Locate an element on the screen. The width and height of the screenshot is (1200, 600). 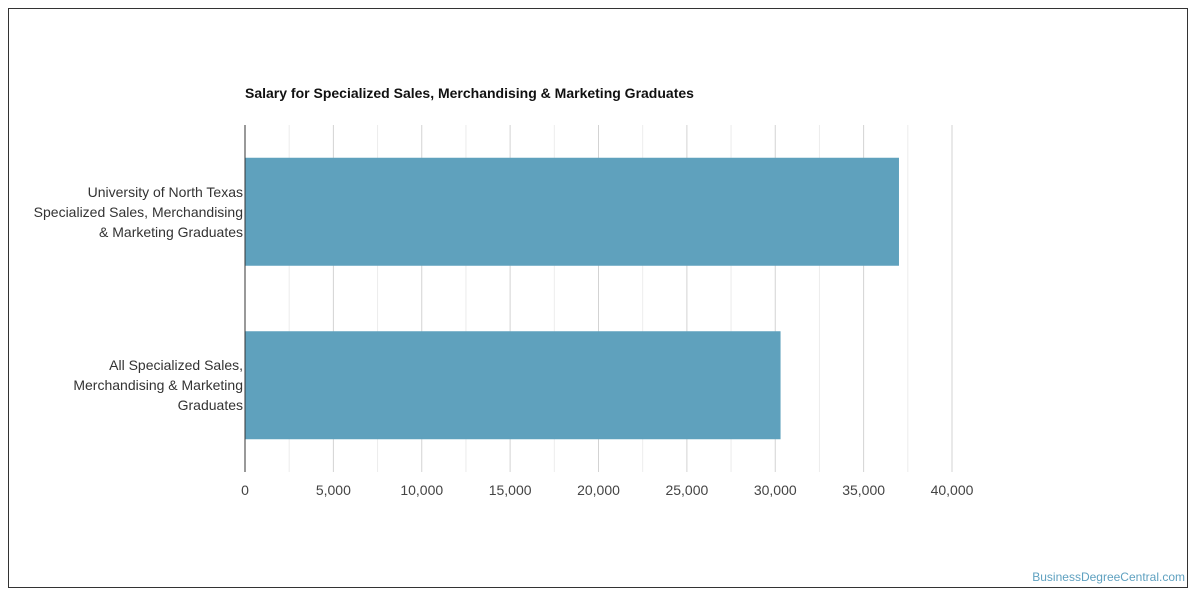
watermark: BusinessDegreeCentral.com is located at coordinates (1108, 577).